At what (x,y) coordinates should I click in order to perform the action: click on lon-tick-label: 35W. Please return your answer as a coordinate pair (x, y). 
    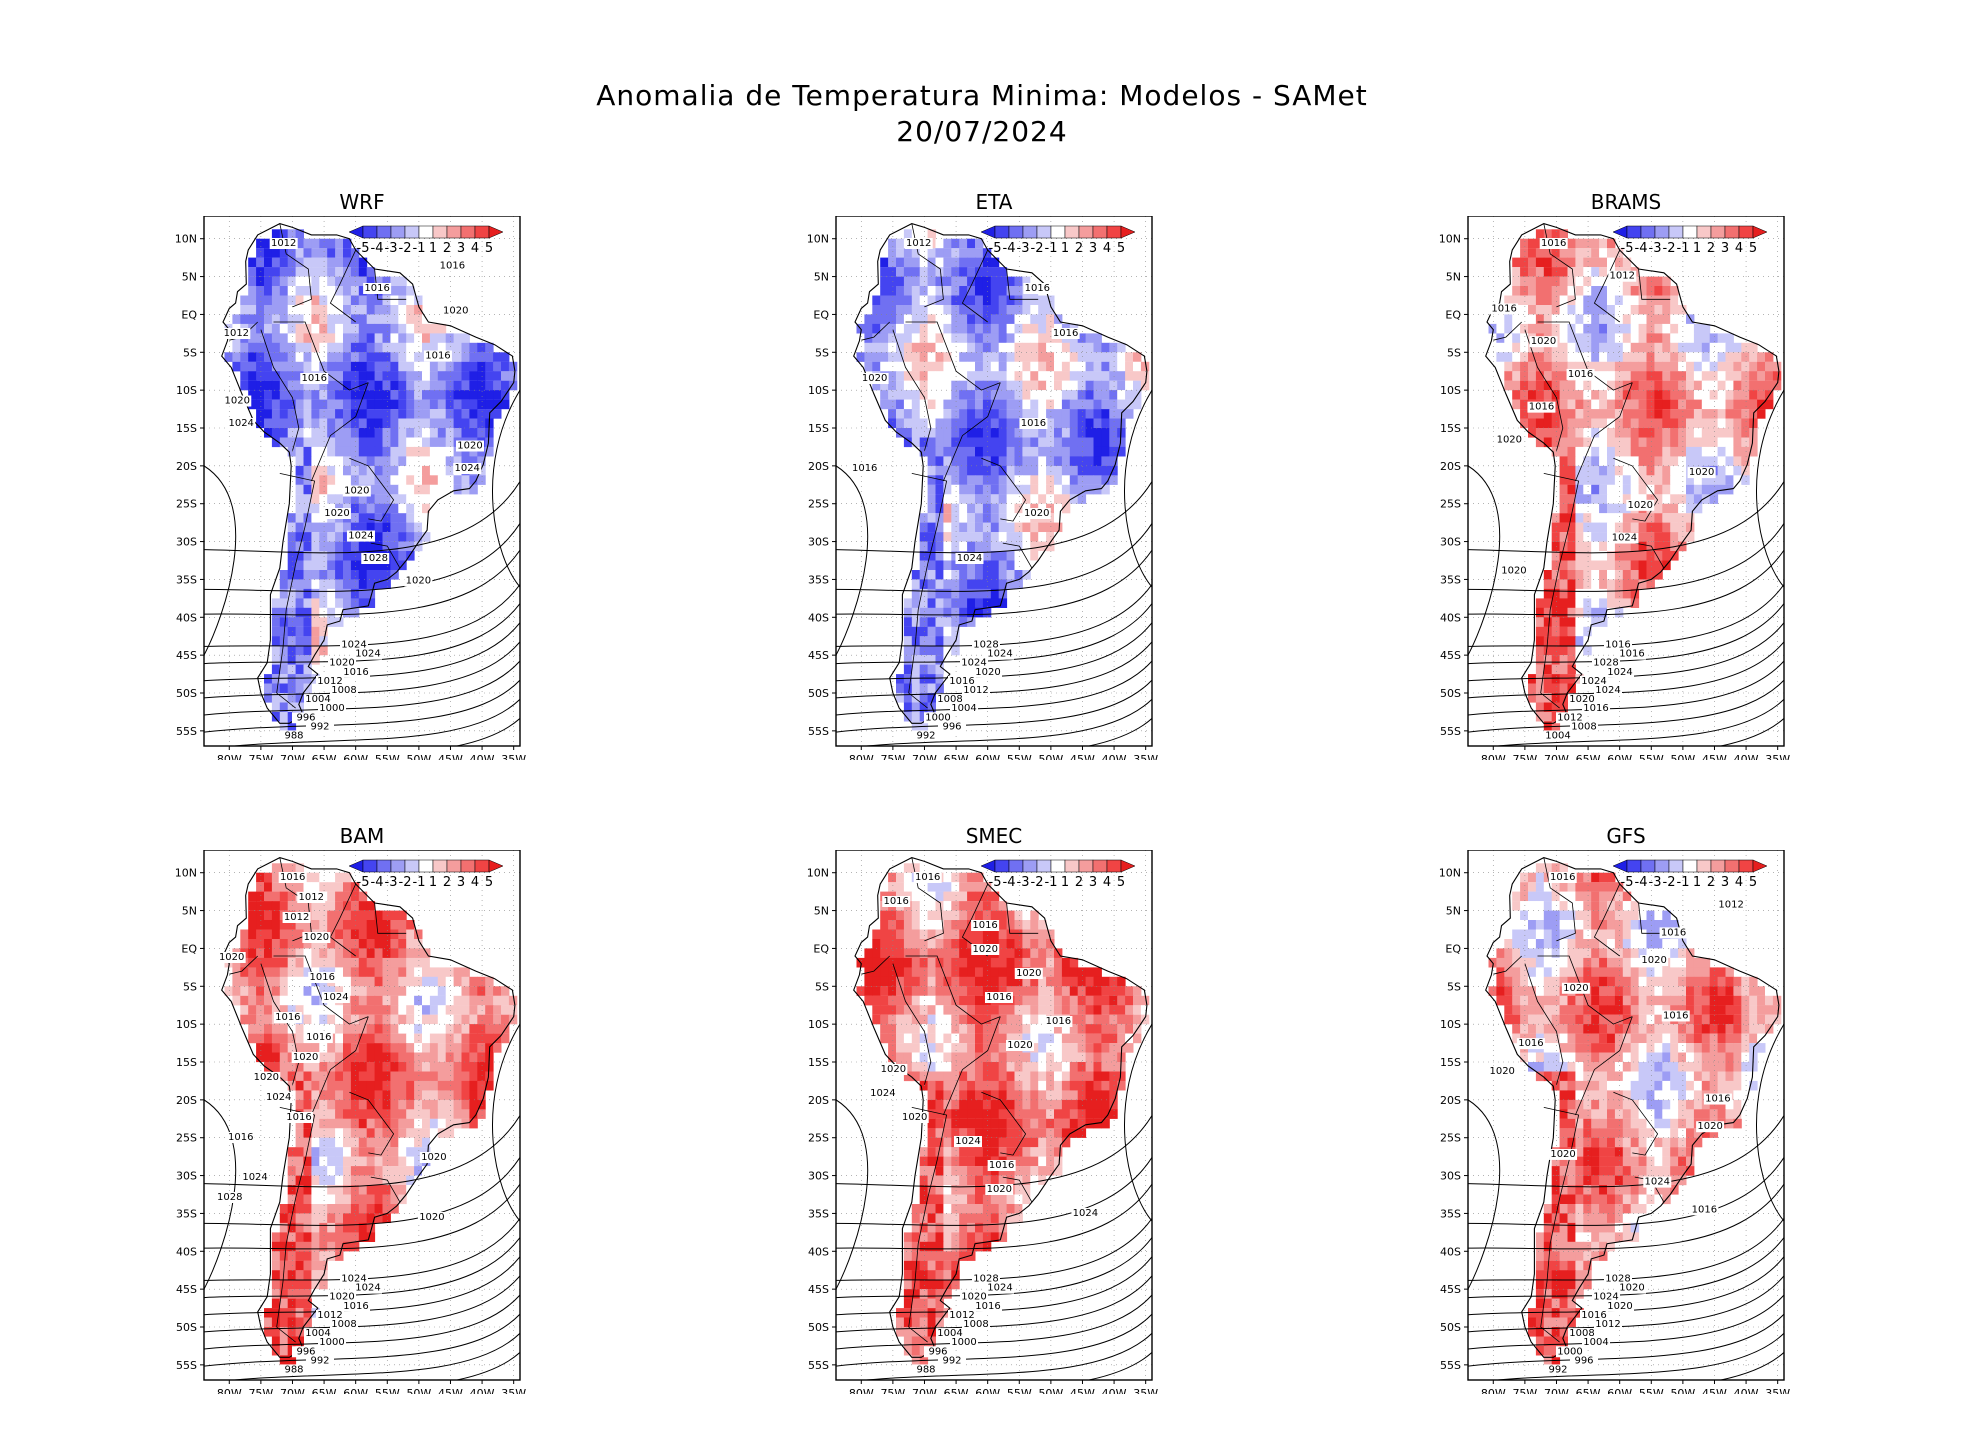
    Looking at the image, I should click on (1145, 1390).